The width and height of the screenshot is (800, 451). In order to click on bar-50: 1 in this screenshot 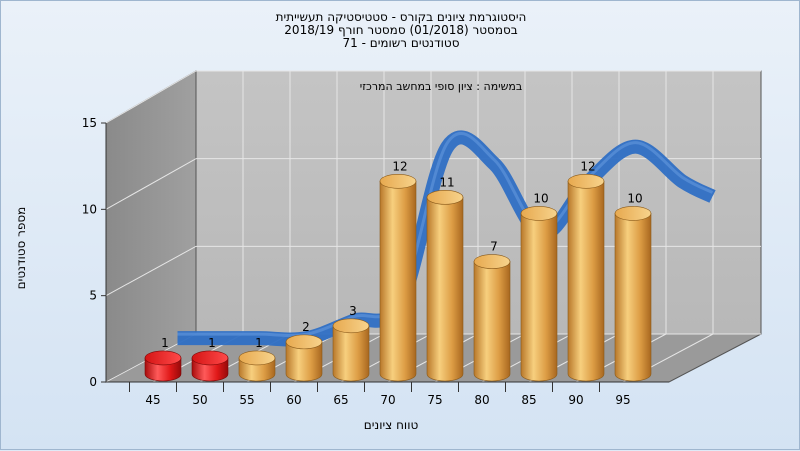, I will do `click(210, 359)`.